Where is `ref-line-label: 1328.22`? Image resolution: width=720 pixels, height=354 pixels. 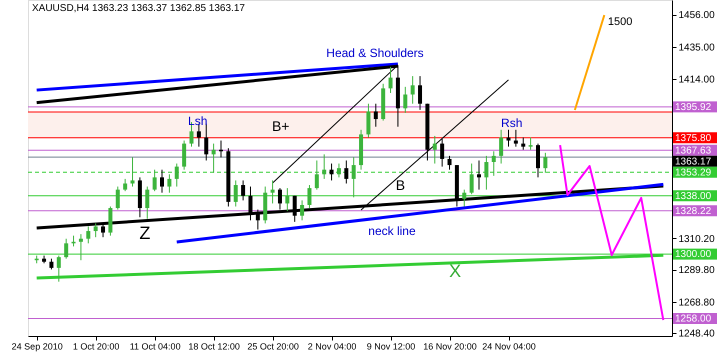
ref-line-label: 1328.22 is located at coordinates (693, 211).